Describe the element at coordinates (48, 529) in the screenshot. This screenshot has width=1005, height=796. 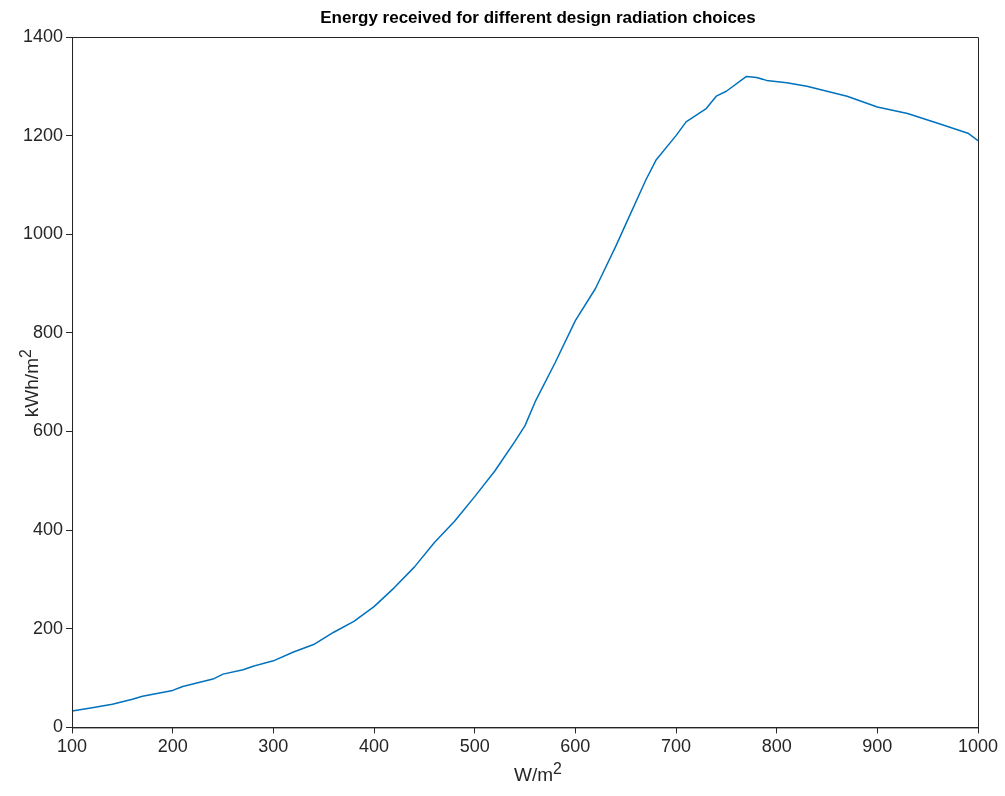
I see `y-tick-label: 400` at that location.